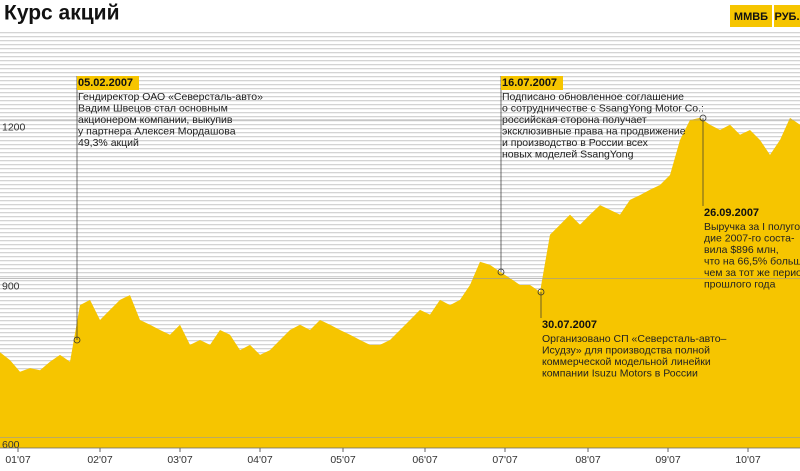 Image resolution: width=800 pixels, height=471 pixels. I want to click on badge: ММВБ, so click(751, 17).